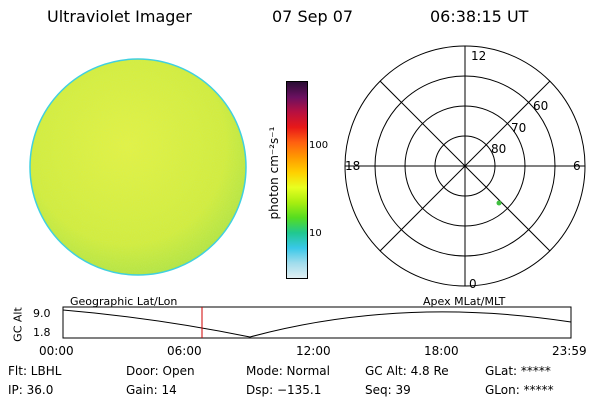  I want to click on time-tick-0000: 00:00, so click(56, 351).